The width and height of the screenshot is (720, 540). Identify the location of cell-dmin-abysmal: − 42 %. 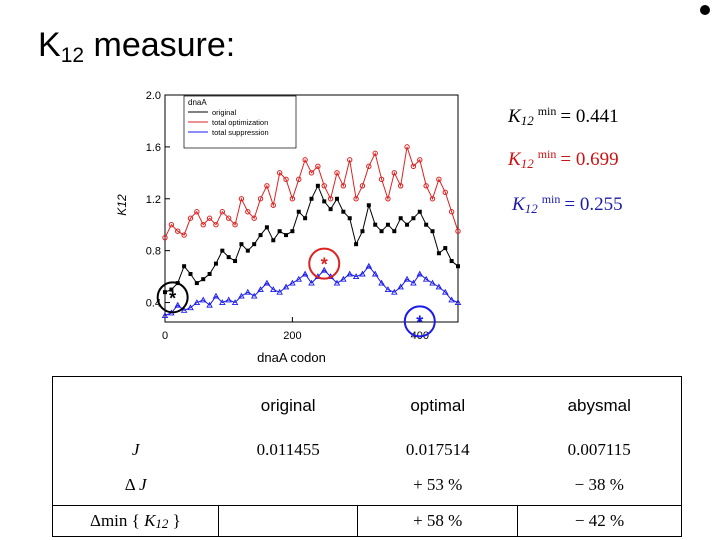
(599, 521).